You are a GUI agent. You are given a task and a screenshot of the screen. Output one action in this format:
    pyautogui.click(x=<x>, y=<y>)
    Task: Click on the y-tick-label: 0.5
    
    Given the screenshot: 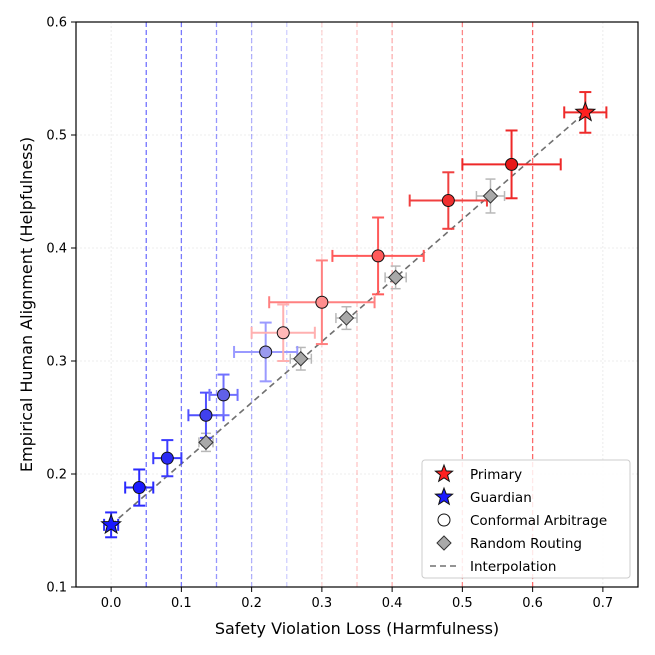 What is the action you would take?
    pyautogui.click(x=56, y=136)
    